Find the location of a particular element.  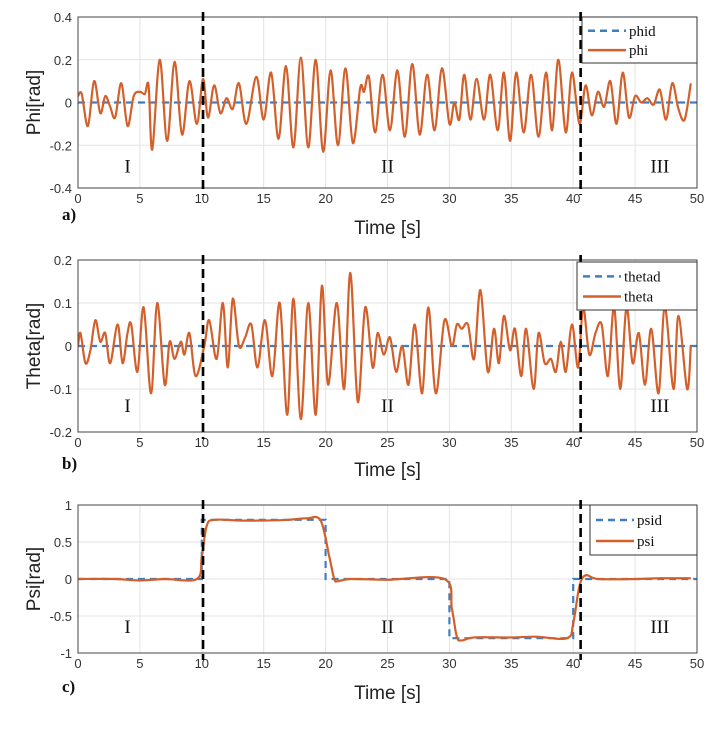

y-axis-label: Psi[rad] is located at coordinates (34, 579).